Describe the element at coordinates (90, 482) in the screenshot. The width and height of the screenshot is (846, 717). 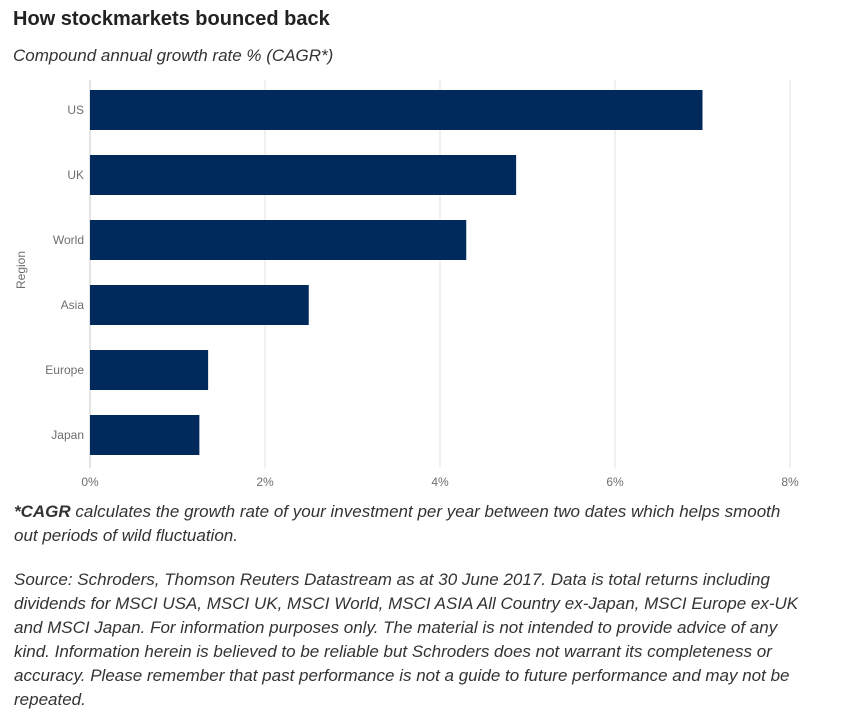
I see `x-tick-label: 0%` at that location.